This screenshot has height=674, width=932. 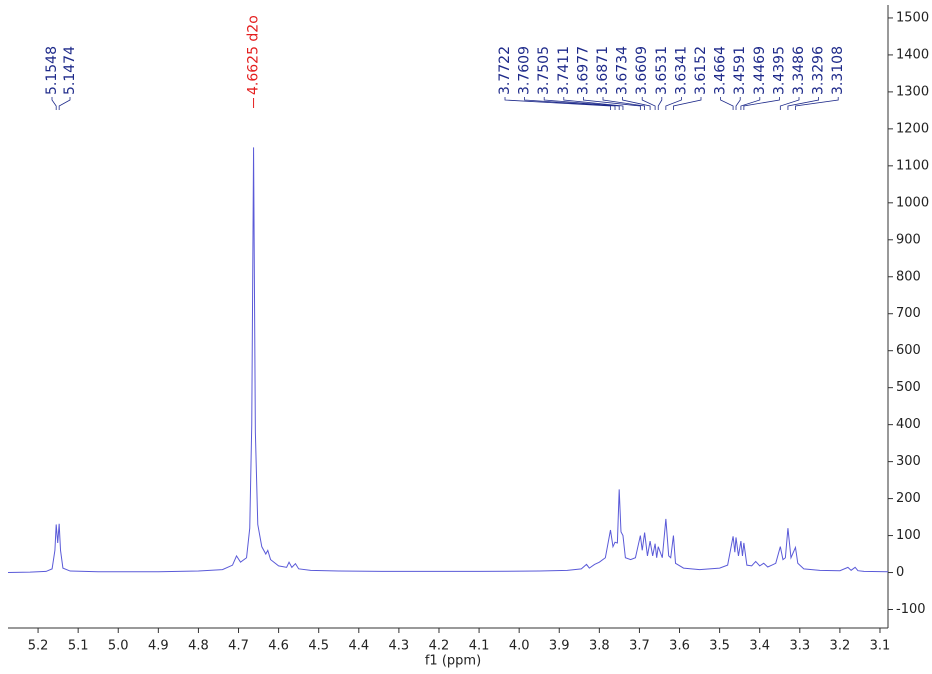 I want to click on peak-label: 3.4591, so click(x=740, y=70).